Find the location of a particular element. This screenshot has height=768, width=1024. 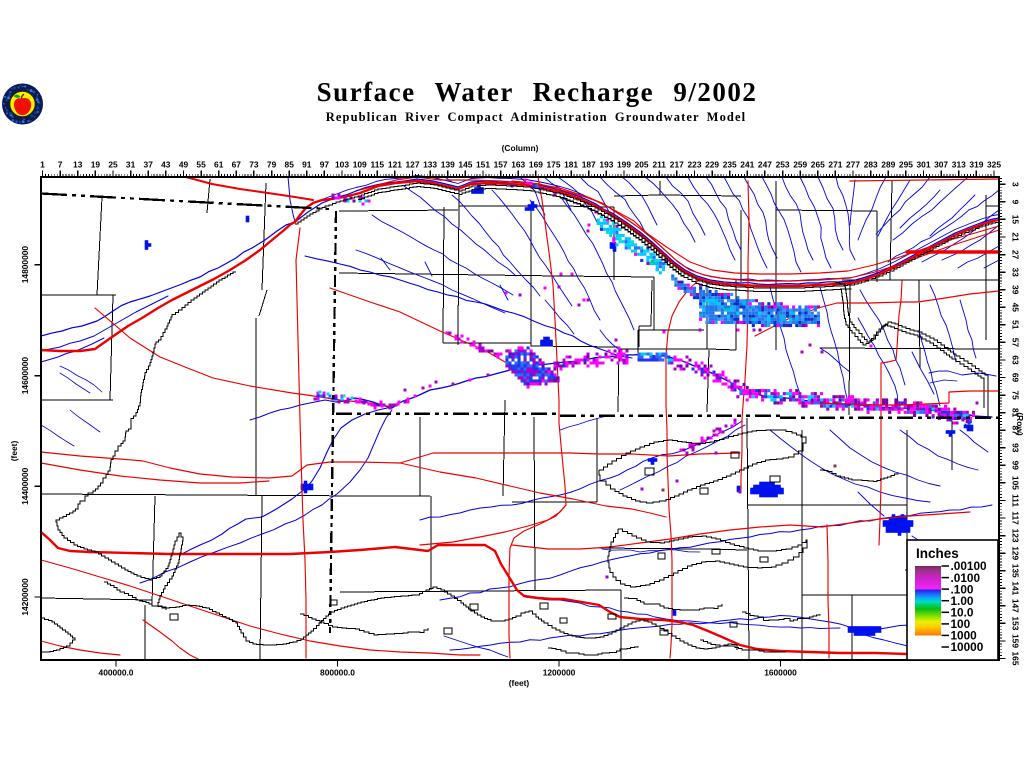

svg-text: 307 is located at coordinates (941, 165).